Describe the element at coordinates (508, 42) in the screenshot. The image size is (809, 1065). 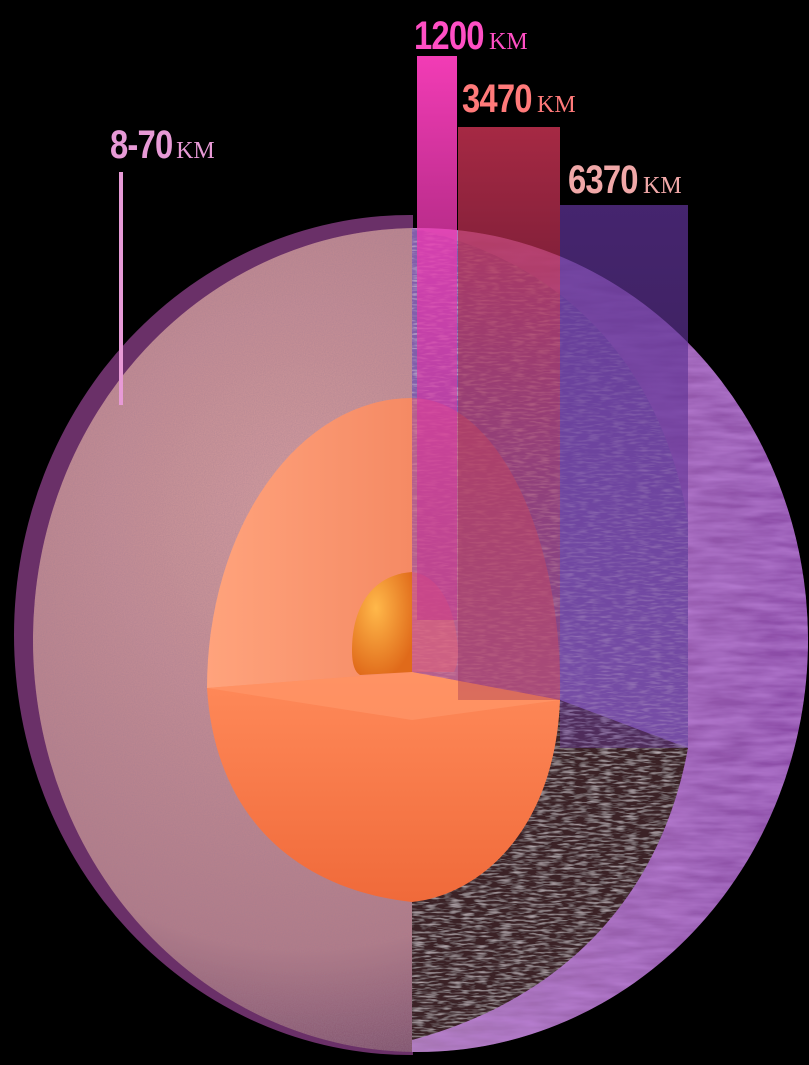
I see `inner-core-radius-unit: KM` at that location.